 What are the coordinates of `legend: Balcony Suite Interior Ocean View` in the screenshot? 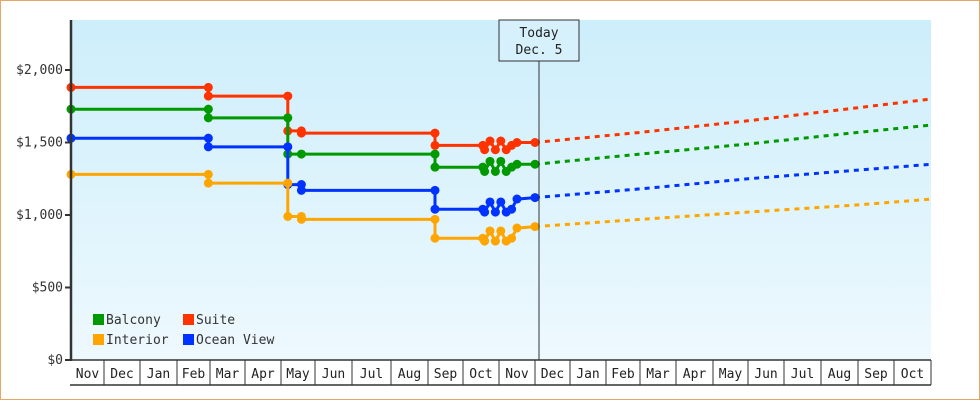 It's located at (183, 330).